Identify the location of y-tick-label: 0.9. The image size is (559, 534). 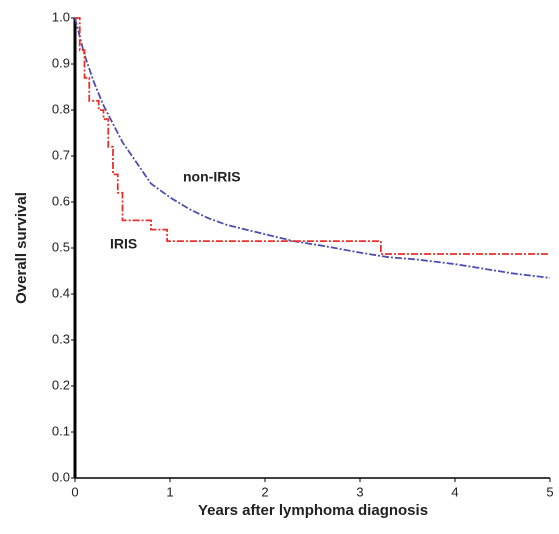
(61, 62).